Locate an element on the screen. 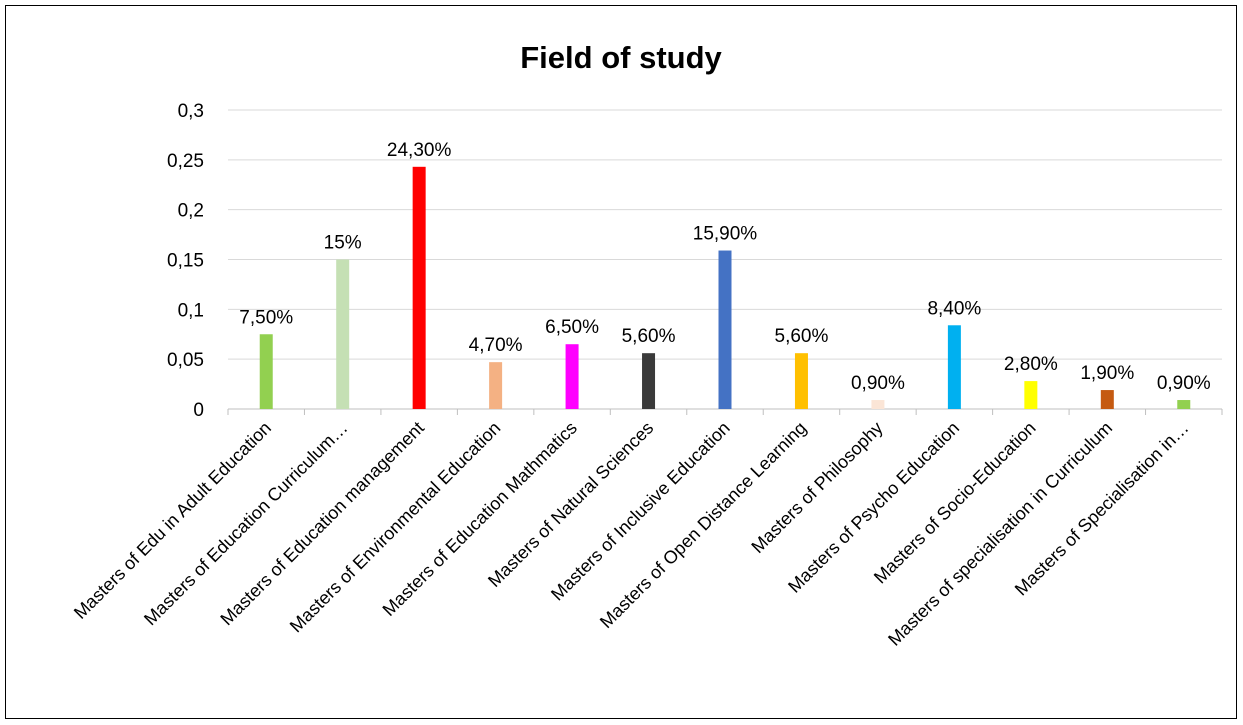 The width and height of the screenshot is (1243, 725). y-tick-label: 0,25 is located at coordinates (185, 161).